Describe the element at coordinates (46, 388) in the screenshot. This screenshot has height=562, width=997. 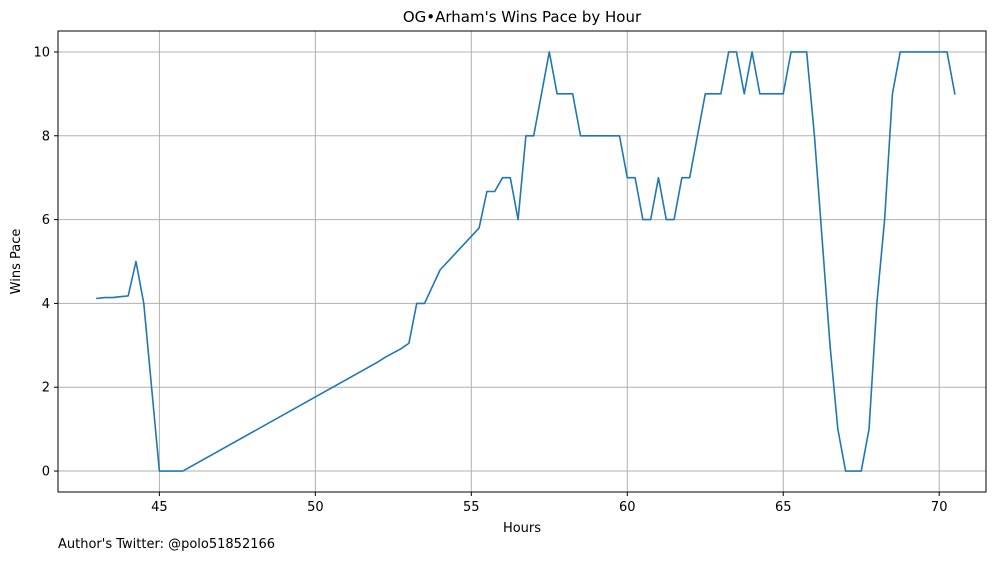
I see `y-tick-label: 2` at that location.